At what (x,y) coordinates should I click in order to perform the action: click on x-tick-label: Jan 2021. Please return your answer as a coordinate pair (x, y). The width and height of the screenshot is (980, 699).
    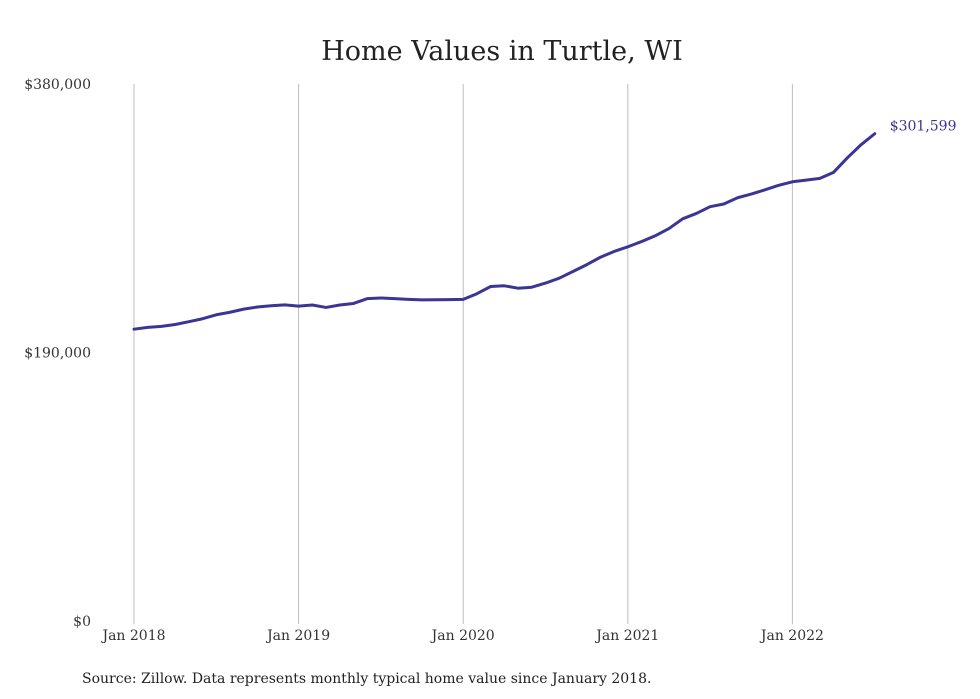
    Looking at the image, I should click on (626, 636).